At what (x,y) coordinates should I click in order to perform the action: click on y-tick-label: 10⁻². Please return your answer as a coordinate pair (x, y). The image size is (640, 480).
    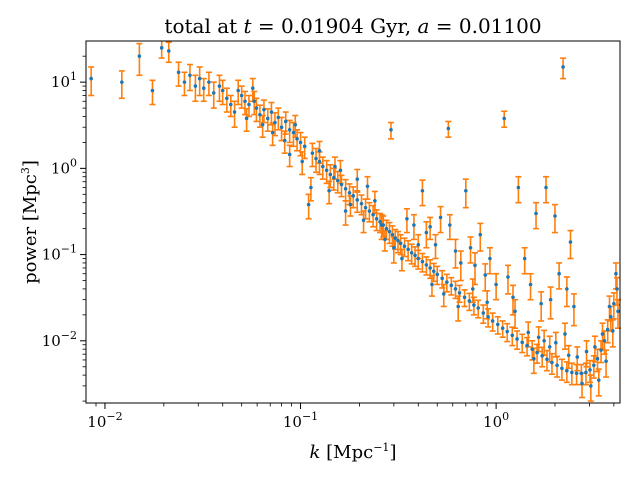
    Looking at the image, I should click on (59, 339).